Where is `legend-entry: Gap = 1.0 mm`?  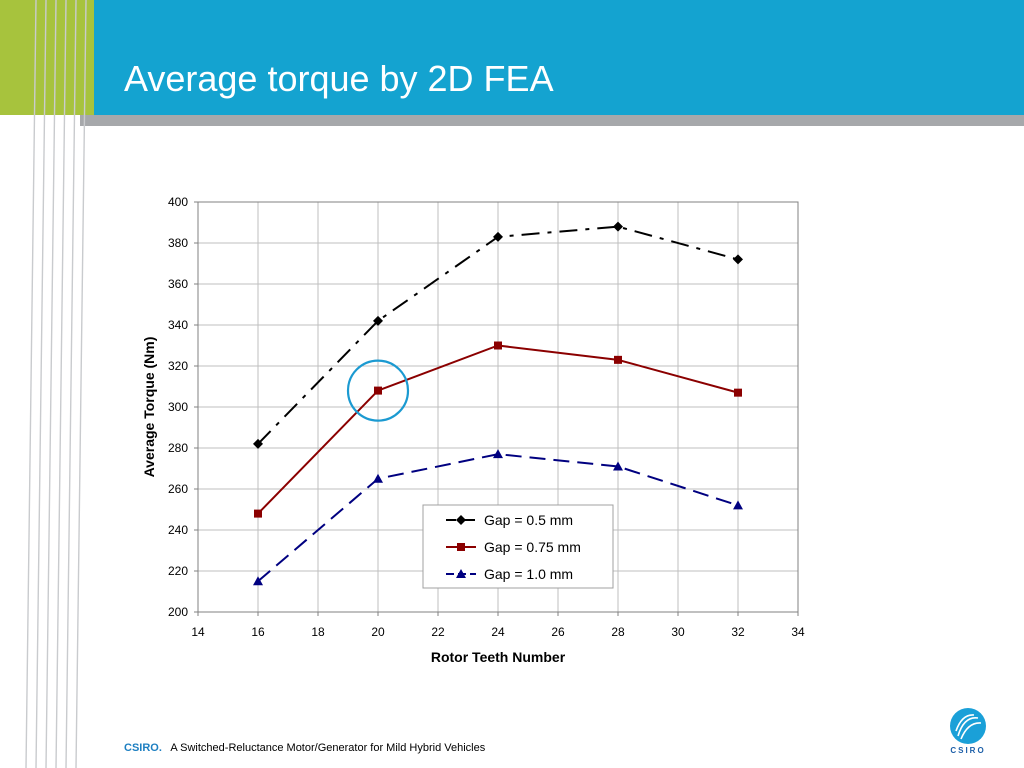
legend-entry: Gap = 1.0 mm is located at coordinates (509, 574).